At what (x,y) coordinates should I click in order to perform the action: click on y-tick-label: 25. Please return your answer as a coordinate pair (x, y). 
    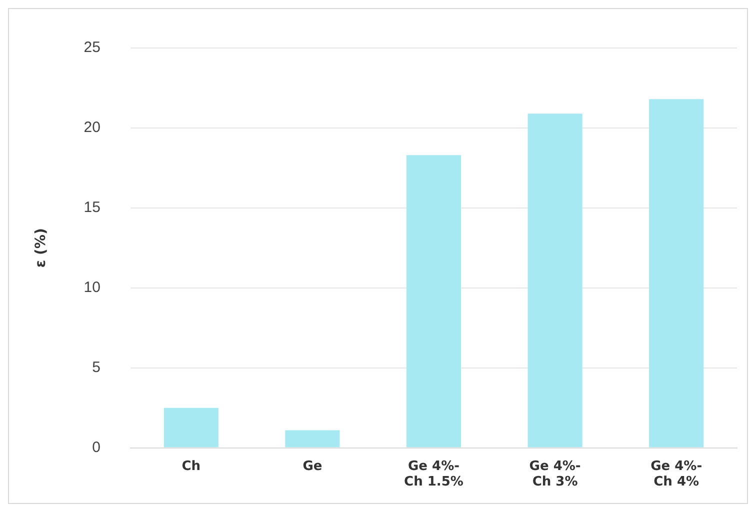
    Looking at the image, I should click on (92, 47).